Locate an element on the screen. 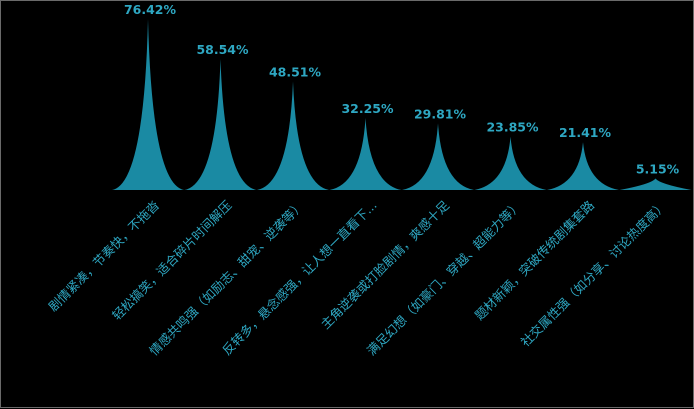 The height and width of the screenshot is (409, 694). data-label: 21.41% is located at coordinates (585, 132).